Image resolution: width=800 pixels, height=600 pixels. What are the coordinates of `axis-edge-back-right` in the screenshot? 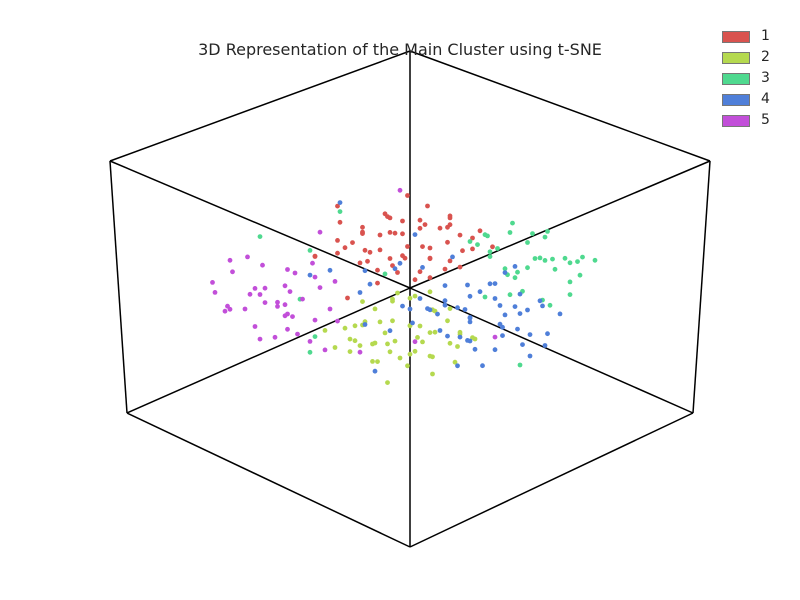 It's located at (560, 224).